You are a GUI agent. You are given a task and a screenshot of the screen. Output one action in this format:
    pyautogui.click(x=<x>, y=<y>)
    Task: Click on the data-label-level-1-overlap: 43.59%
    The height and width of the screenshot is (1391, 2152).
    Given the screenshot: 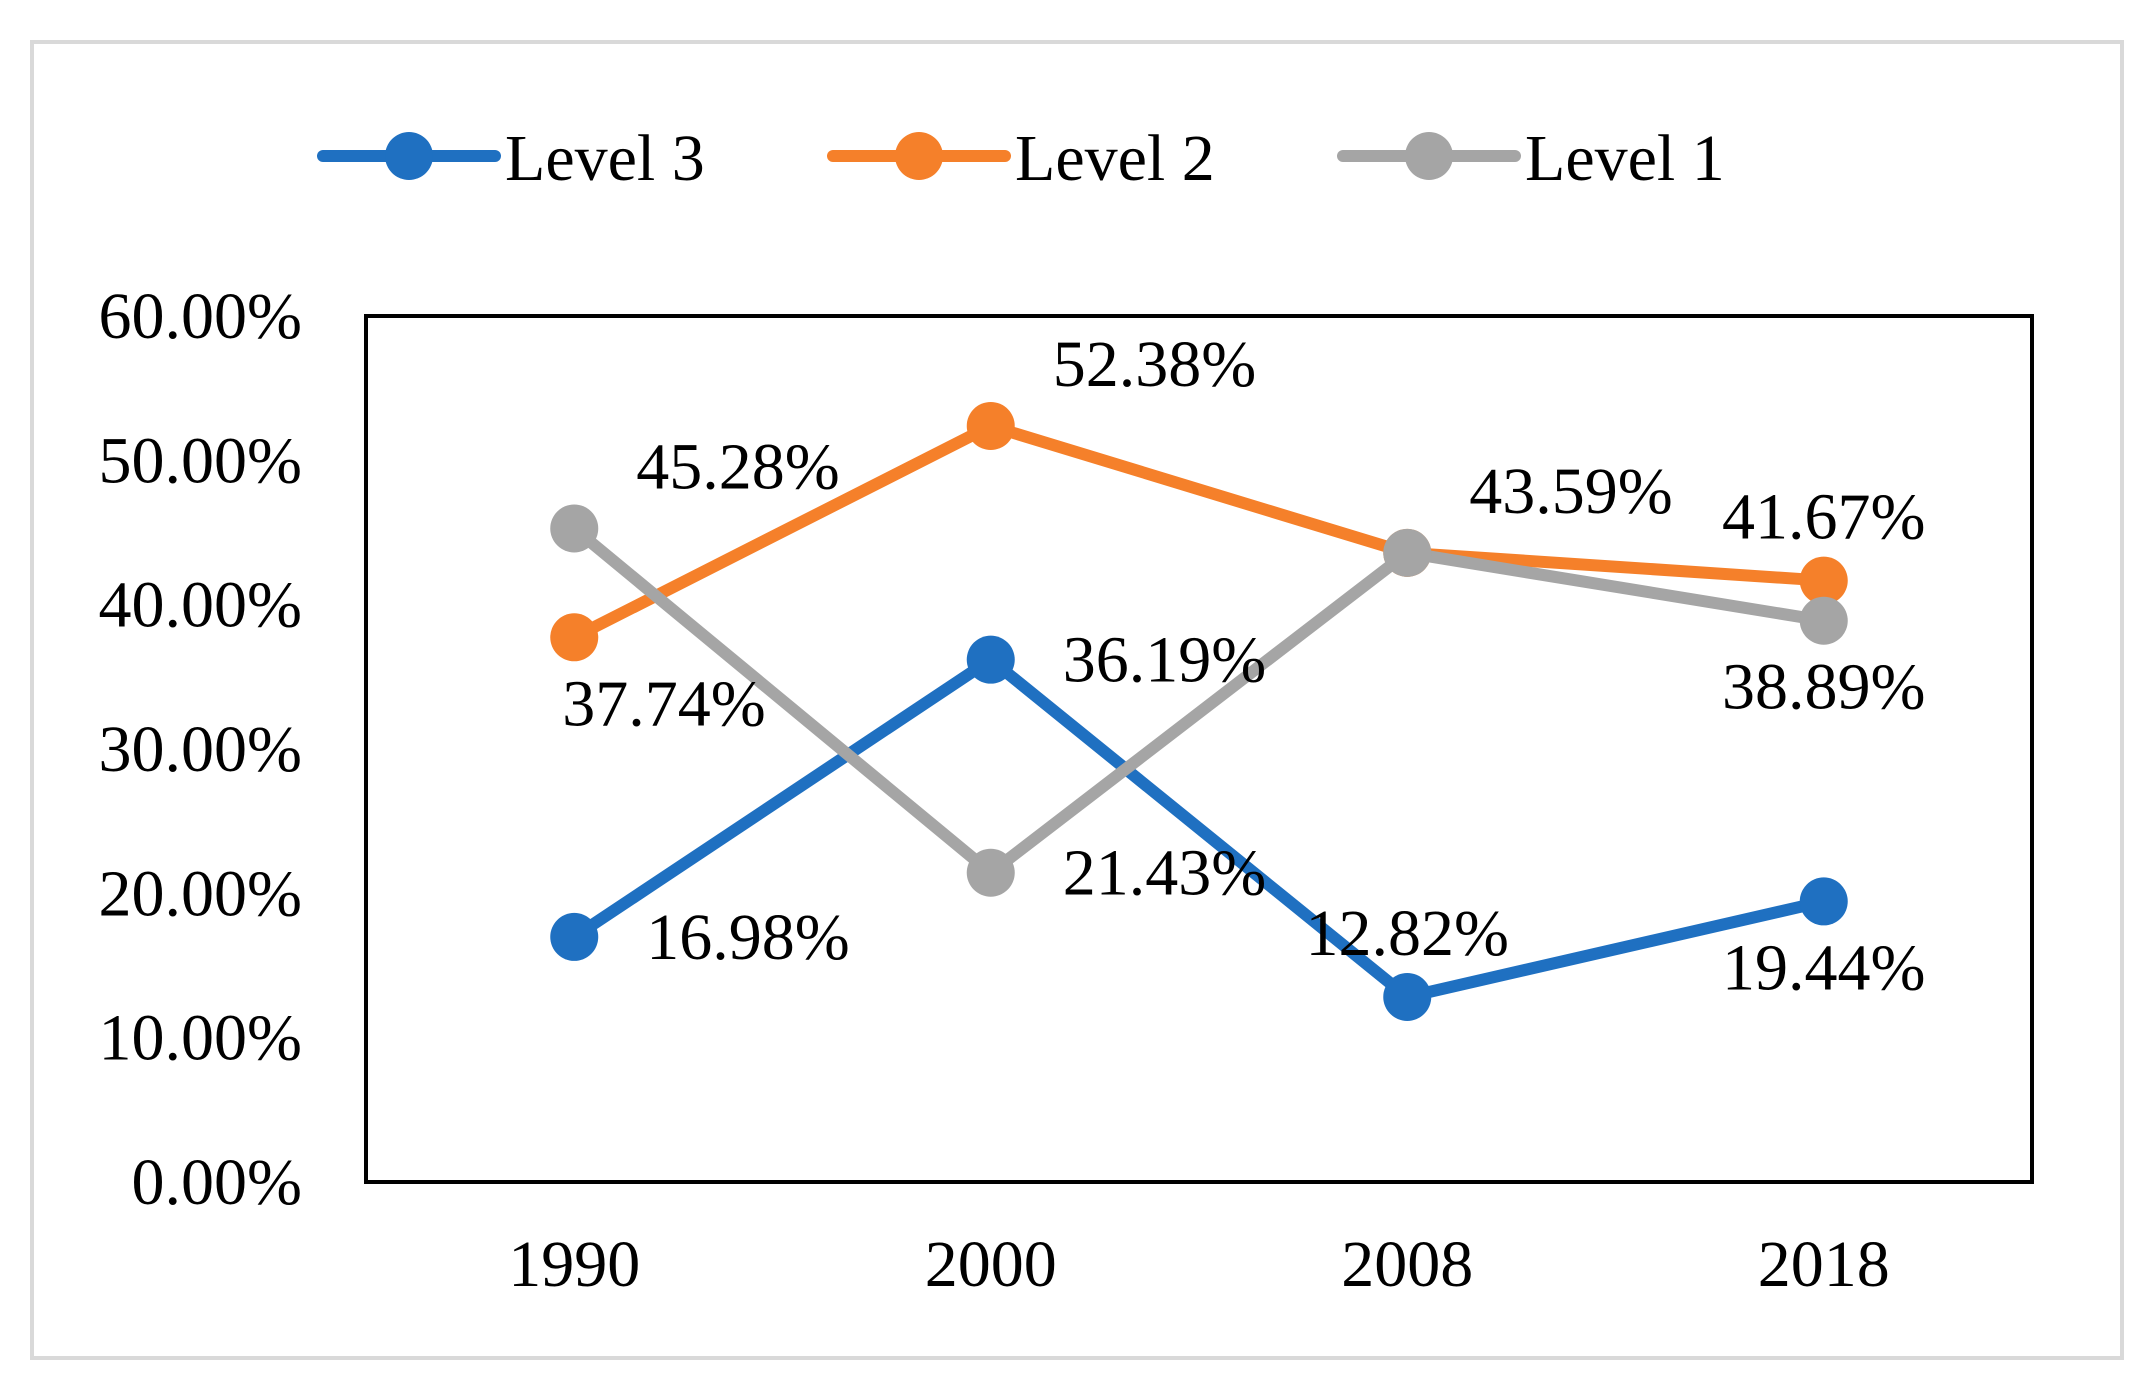 What is the action you would take?
    pyautogui.click(x=1570, y=491)
    